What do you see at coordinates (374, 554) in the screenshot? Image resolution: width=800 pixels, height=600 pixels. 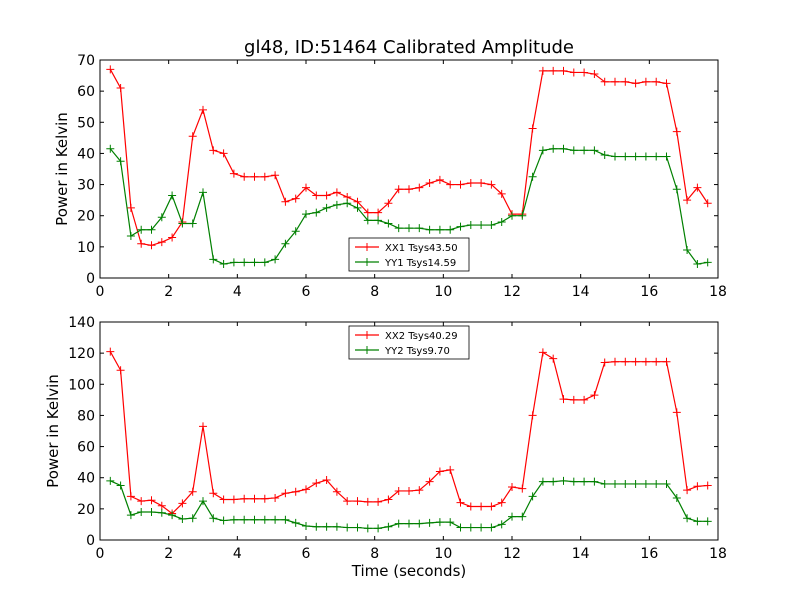 I see `x-tick-label: 8` at bounding box center [374, 554].